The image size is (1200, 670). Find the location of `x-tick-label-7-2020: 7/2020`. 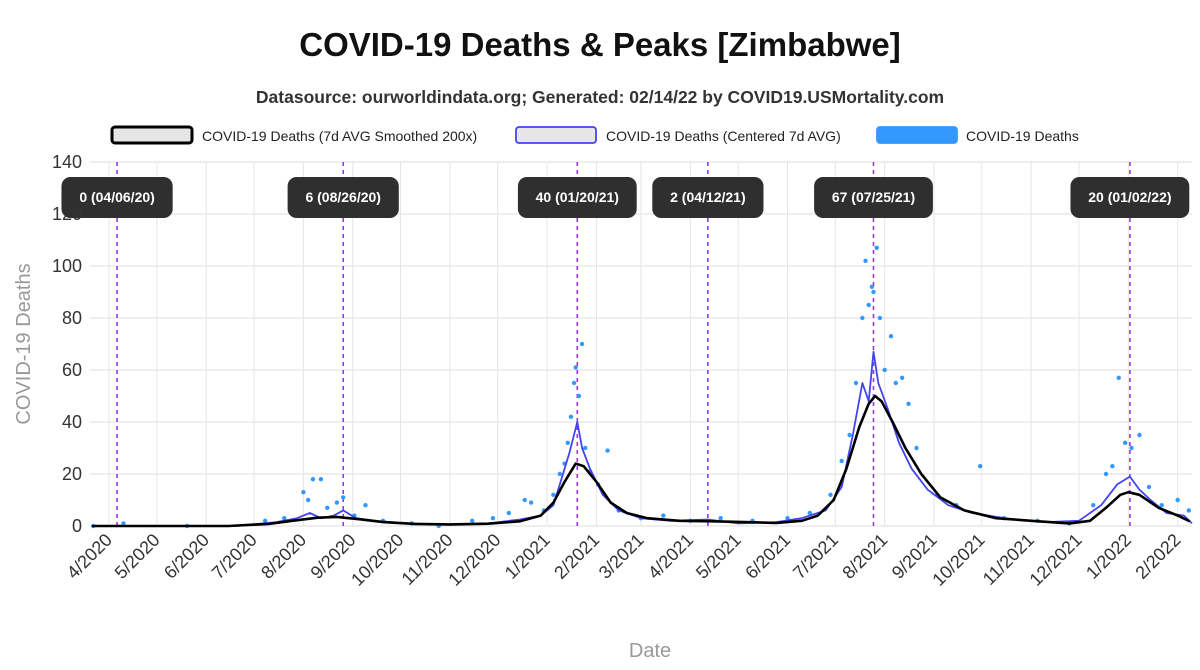

x-tick-label-7-2020: 7/2020 is located at coordinates (234, 556).